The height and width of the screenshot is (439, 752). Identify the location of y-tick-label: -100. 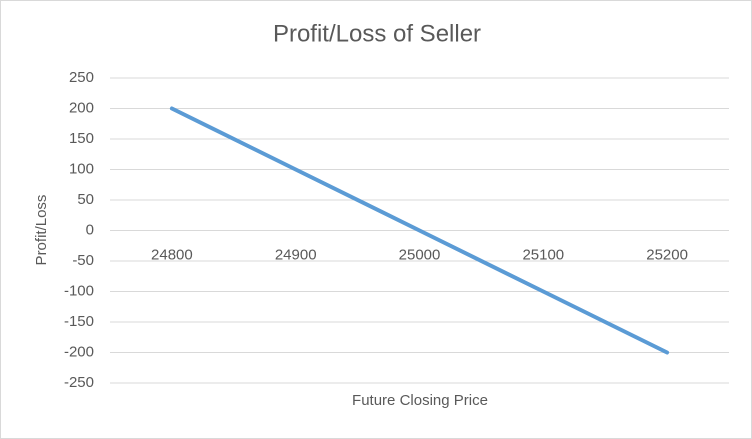
(79, 290).